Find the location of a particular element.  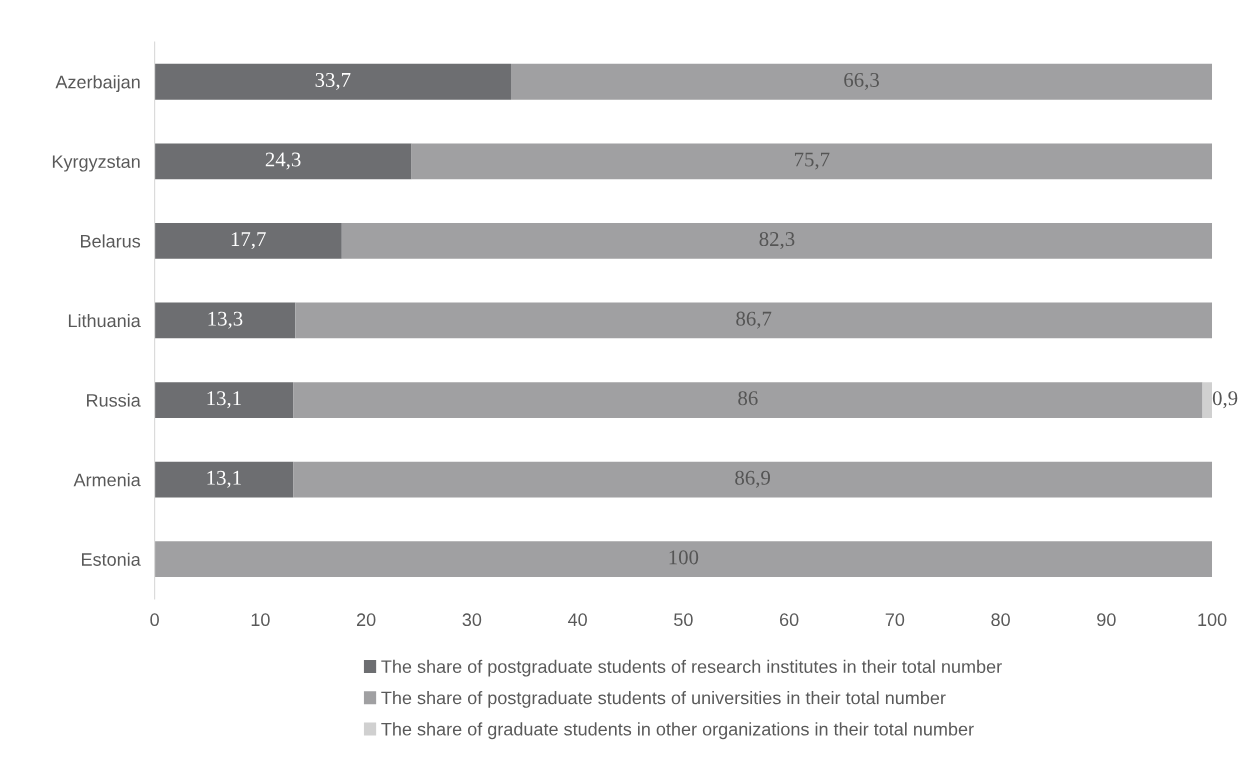

legend-label: The share of postgraduate students of research institutes in their total number is located at coordinates (691, 668).